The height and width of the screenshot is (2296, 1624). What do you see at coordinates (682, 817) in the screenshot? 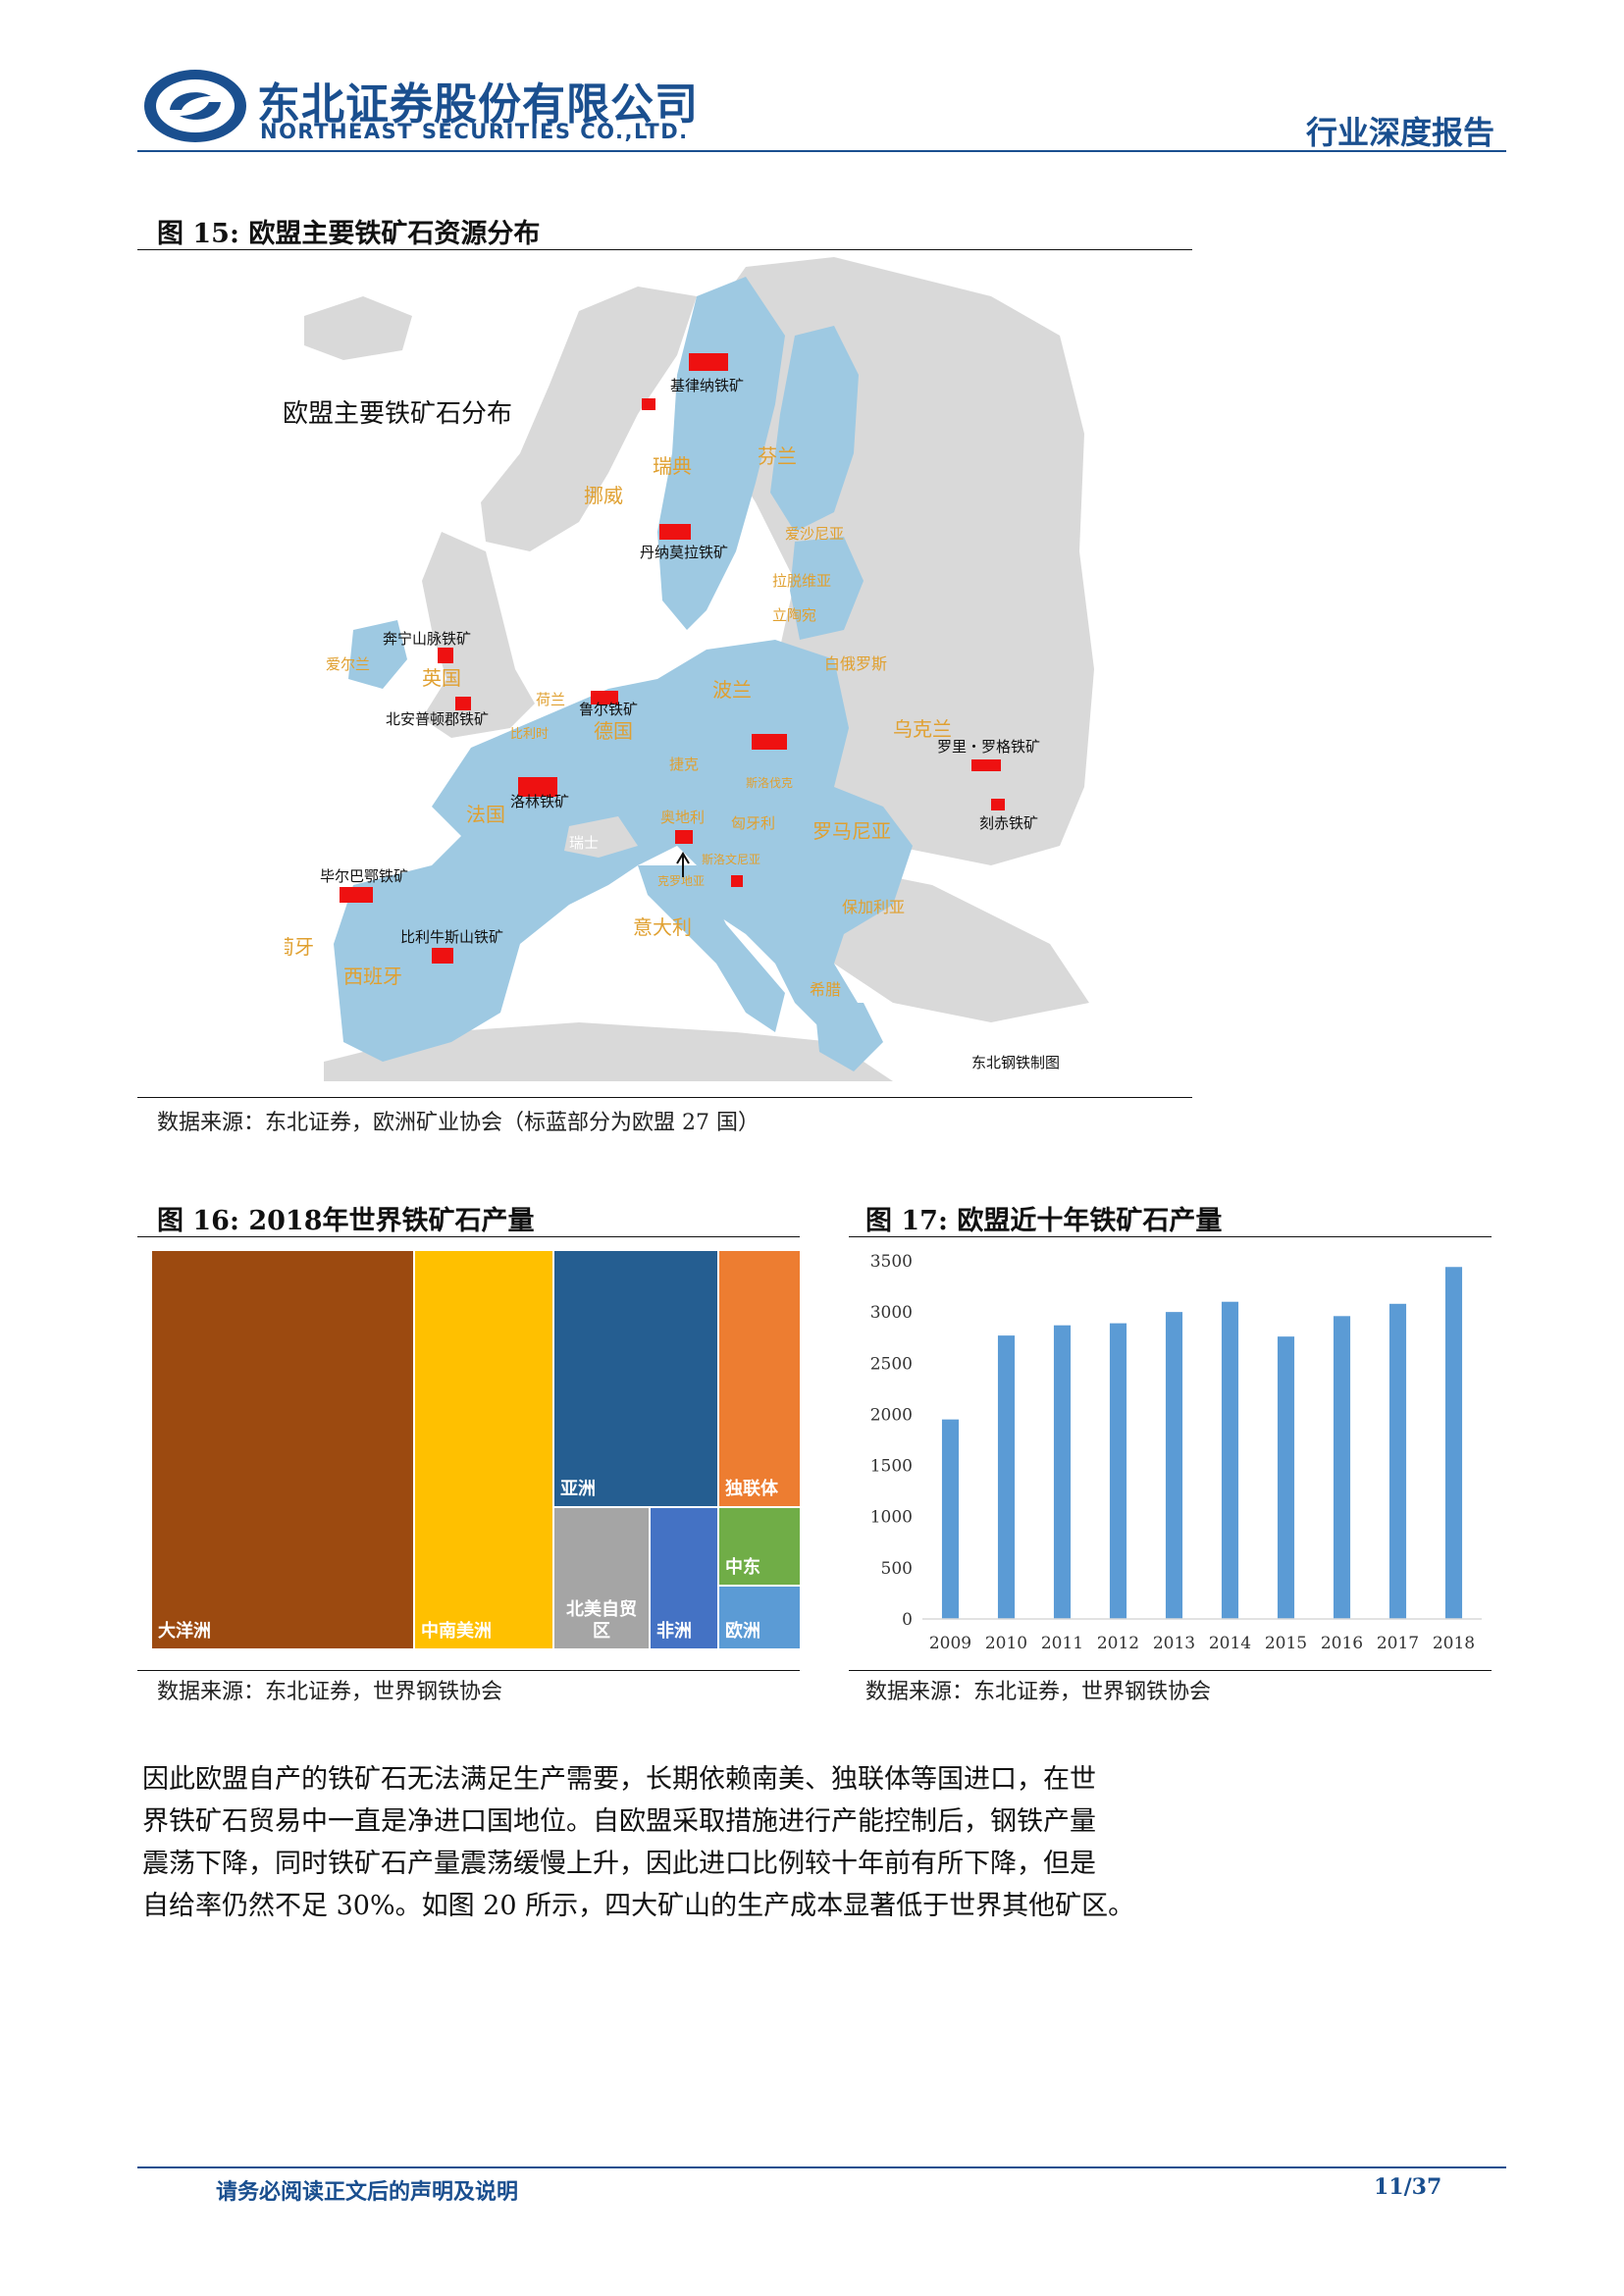
I see `country-label: 奥地利` at bounding box center [682, 817].